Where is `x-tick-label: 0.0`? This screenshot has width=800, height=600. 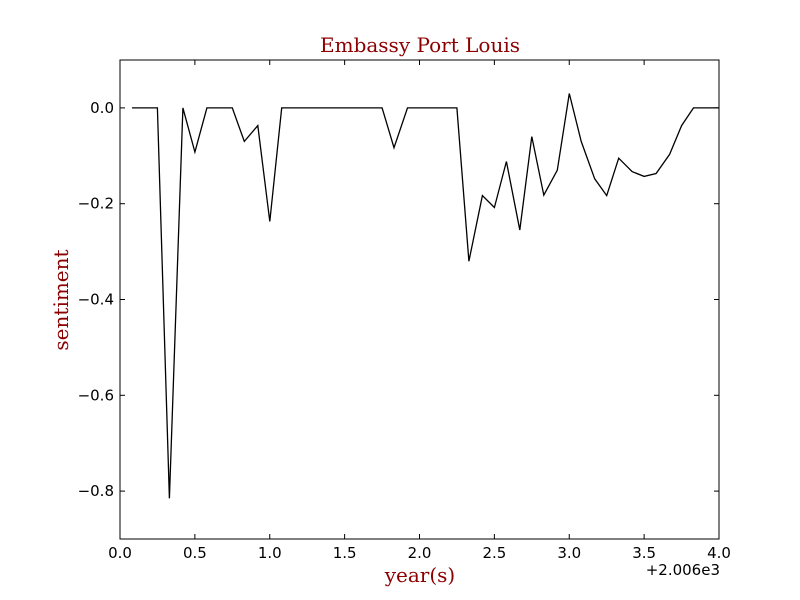
x-tick-label: 0.0 is located at coordinates (120, 553).